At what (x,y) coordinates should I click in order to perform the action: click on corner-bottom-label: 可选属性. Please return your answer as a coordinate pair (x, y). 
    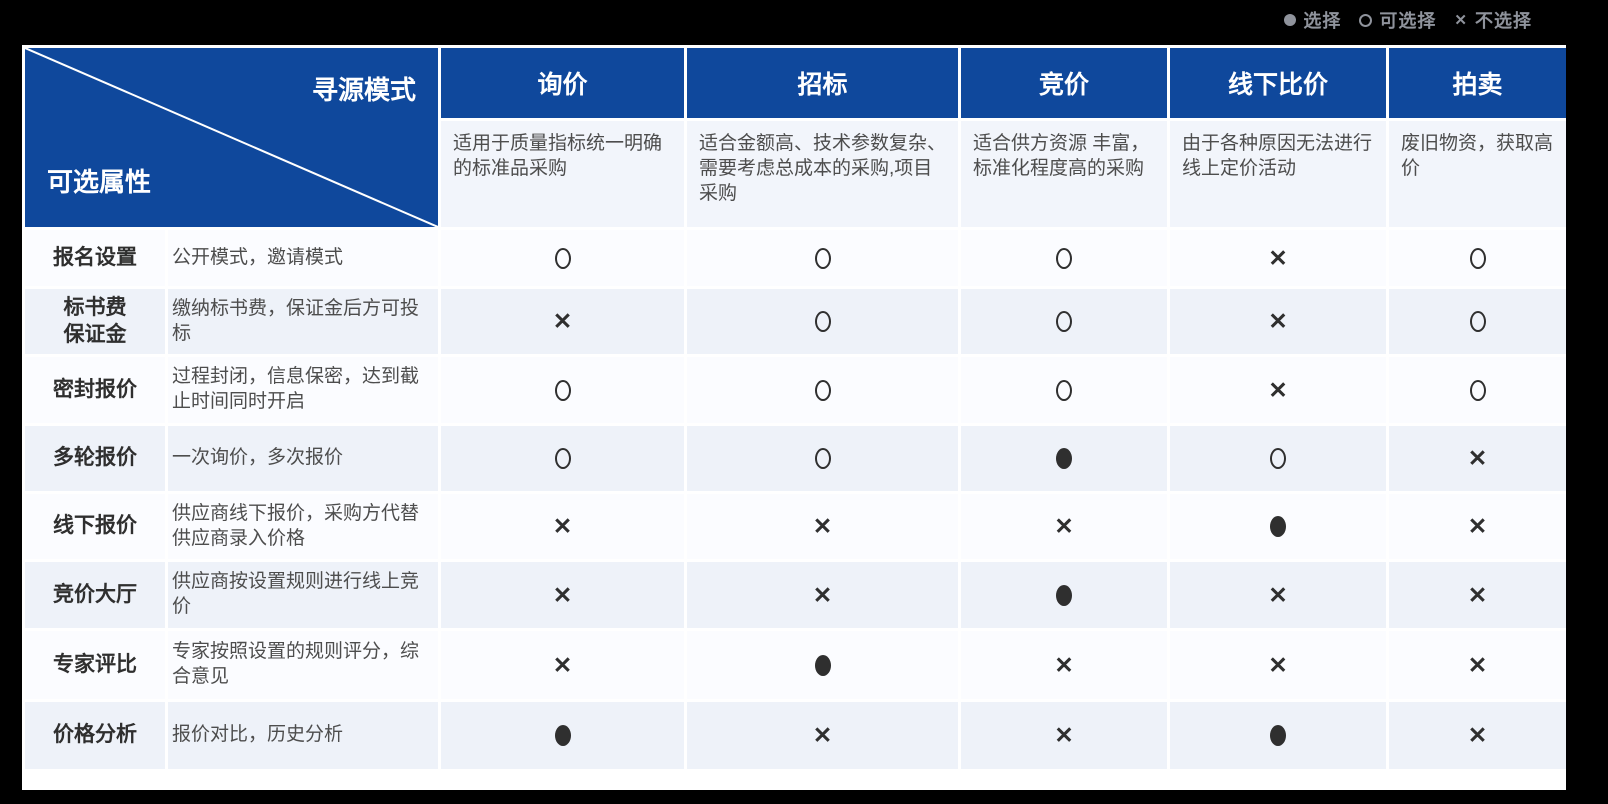
    Looking at the image, I should click on (99, 182).